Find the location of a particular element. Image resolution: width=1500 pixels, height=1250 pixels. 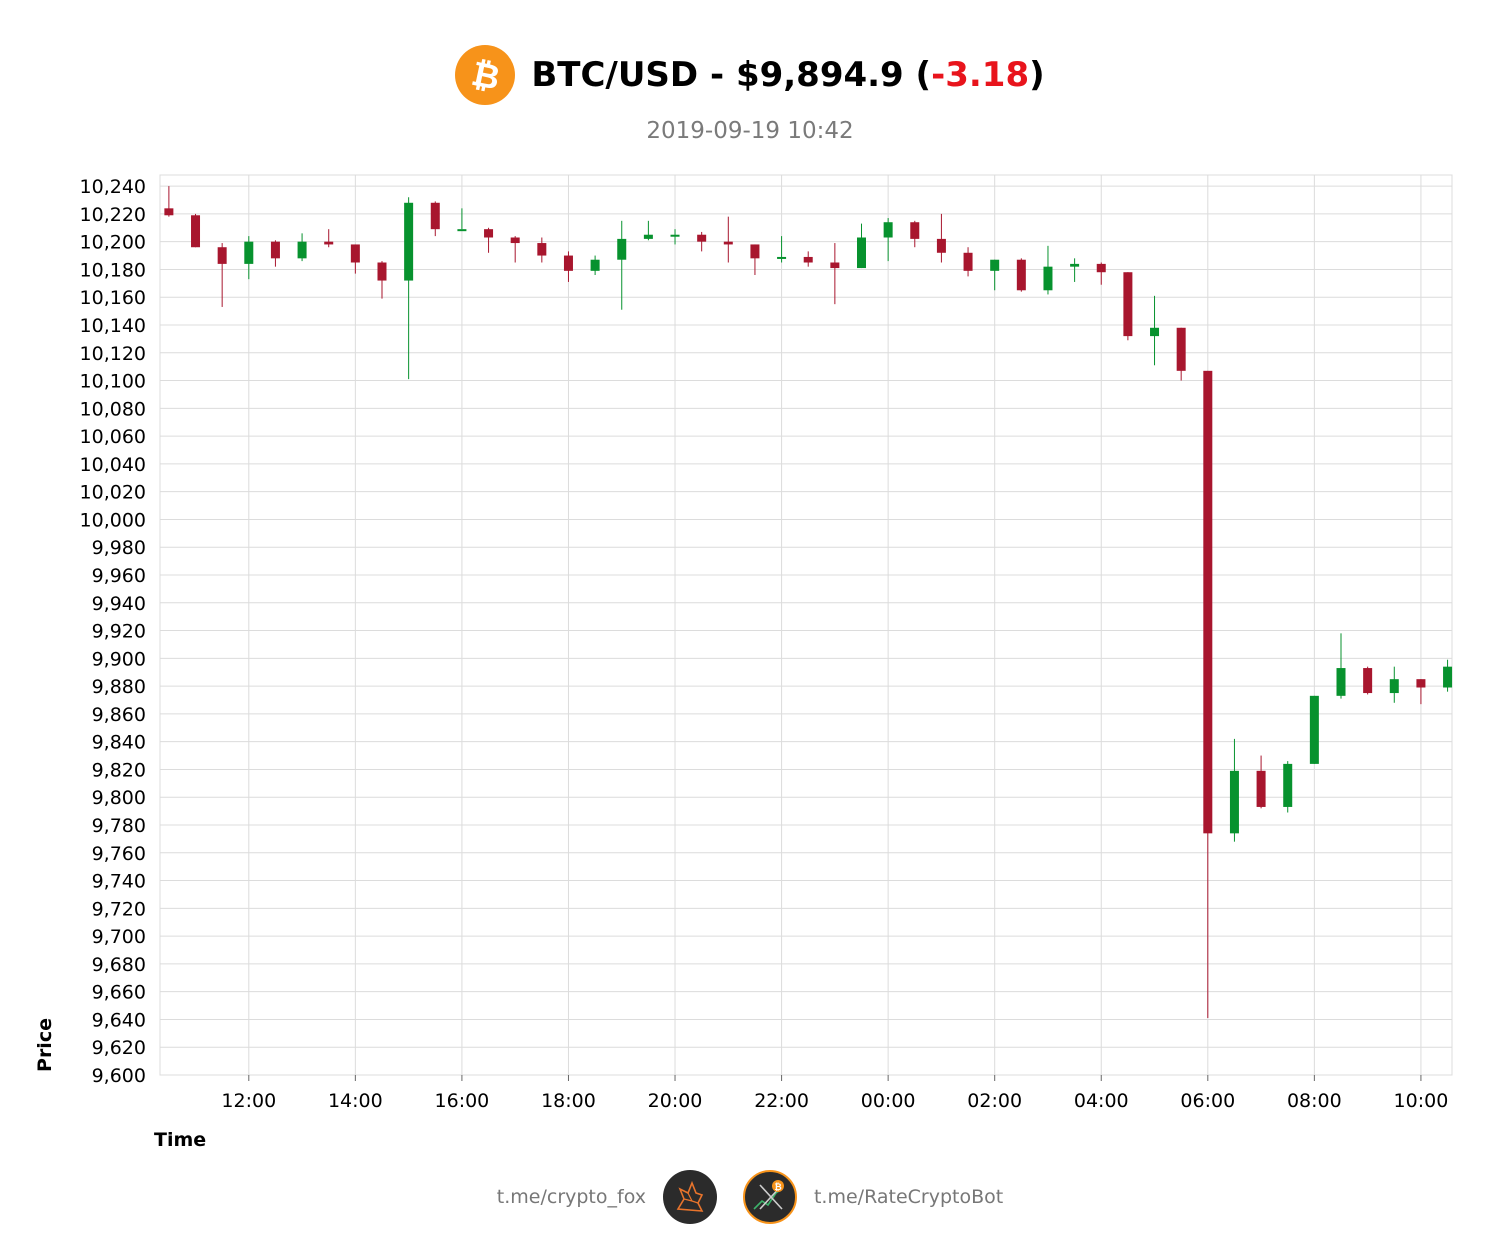

y-tick-label: 10,140 is located at coordinates (113, 326).